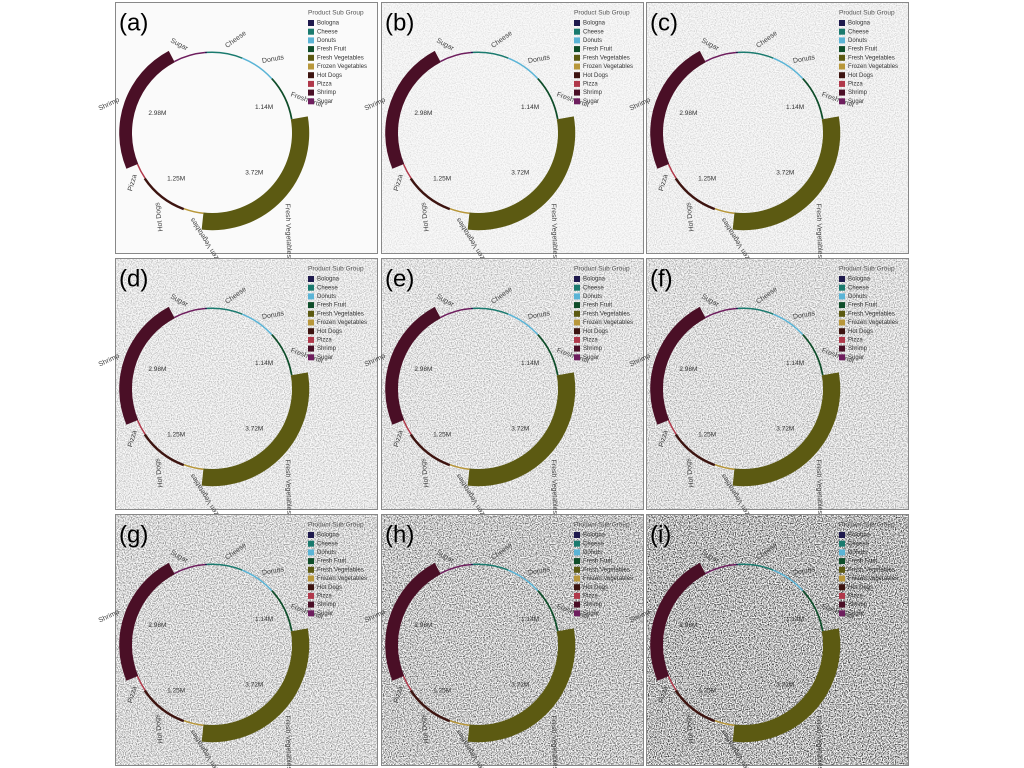  What do you see at coordinates (873, 579) in the screenshot?
I see `legend-label: Frozen Vegetables` at bounding box center [873, 579].